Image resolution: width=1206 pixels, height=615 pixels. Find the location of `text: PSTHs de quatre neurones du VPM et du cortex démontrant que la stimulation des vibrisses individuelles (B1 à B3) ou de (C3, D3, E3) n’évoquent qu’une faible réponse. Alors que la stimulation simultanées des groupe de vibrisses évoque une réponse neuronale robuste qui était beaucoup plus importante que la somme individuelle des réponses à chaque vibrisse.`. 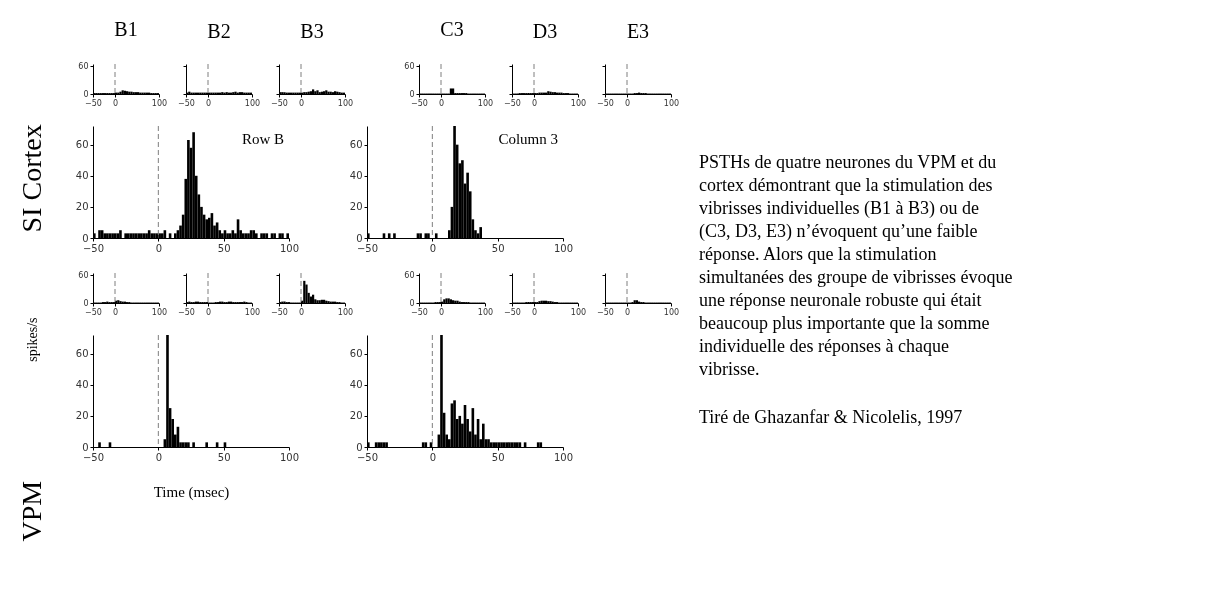

text: PSTHs de quatre neurones du VPM et du cortex démontrant que la stimulation des vibrisses individuelles (B1 à B3) ou de (C3, D3, E3) n’évoquent qu’une faible réponse. Alors que la stimulation simultanées des groupe de vibrisses évoque une réponse neuronale robuste qui était beaucoup plus importante que la somme individuelle des réponses à chaque vibrisse. is located at coordinates (856, 265).